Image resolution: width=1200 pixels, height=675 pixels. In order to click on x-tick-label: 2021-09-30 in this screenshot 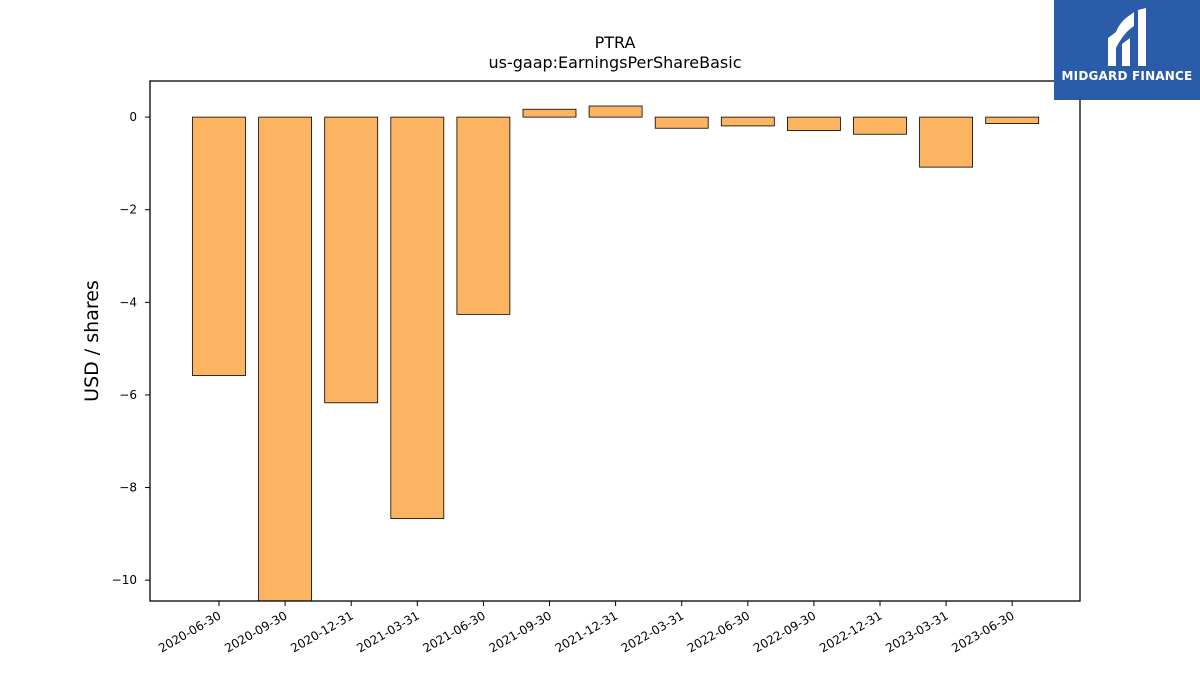, I will do `click(520, 631)`.